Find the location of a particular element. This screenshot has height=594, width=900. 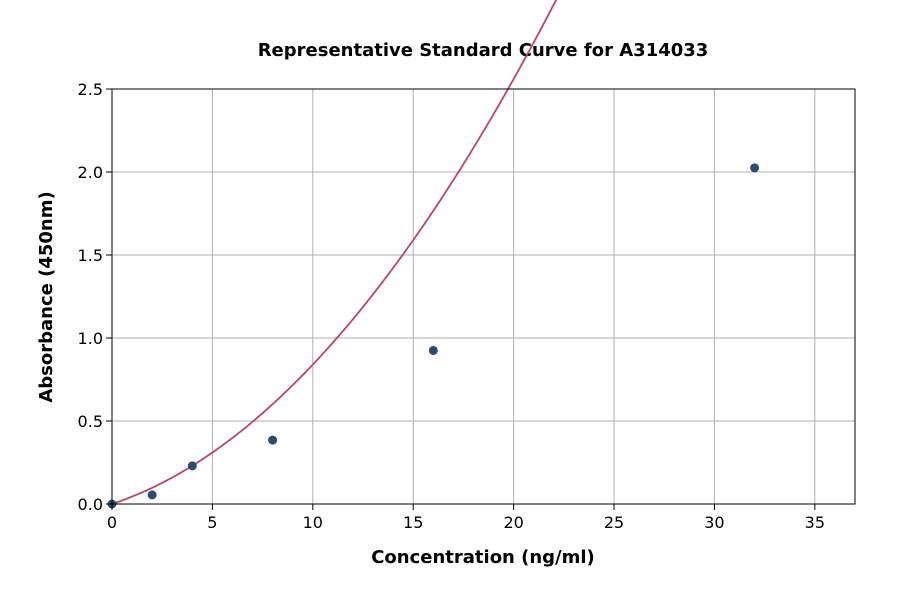

x-axis-ticks: 0 5 10 15 20 25 30 35 is located at coordinates (466, 518).